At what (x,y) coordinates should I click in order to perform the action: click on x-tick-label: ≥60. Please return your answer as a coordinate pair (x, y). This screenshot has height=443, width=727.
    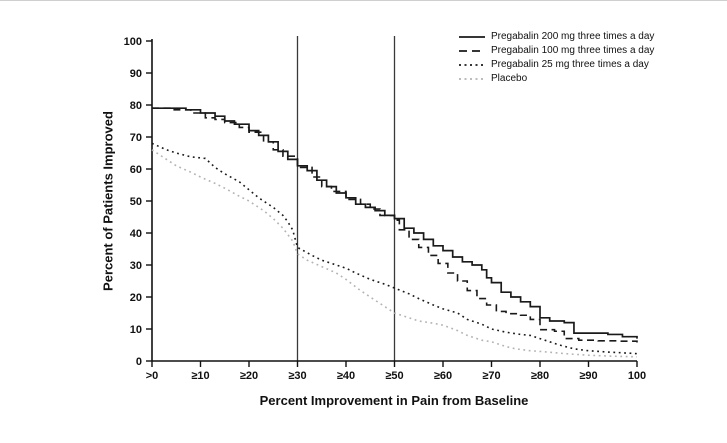
    Looking at the image, I should click on (443, 376).